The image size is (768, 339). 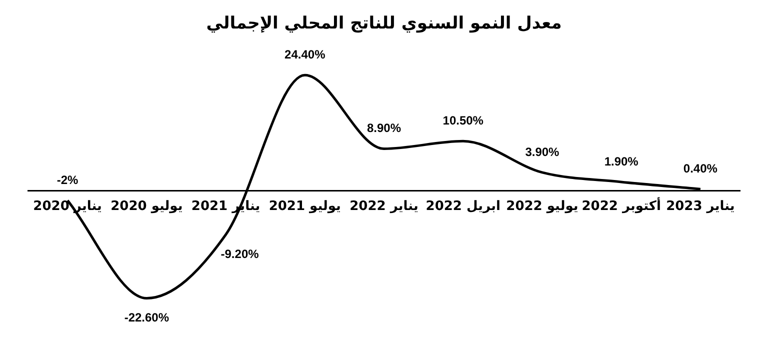 What do you see at coordinates (542, 151) in the screenshot?
I see `data-label: 3.90%` at bounding box center [542, 151].